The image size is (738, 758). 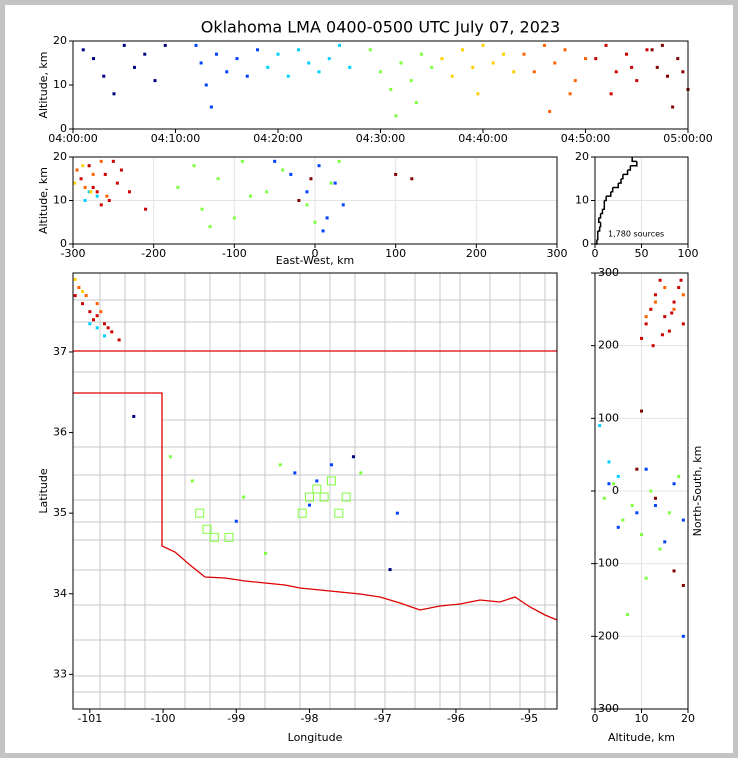 What do you see at coordinates (315, 737) in the screenshot?
I see `x-axis-label: Longitude` at bounding box center [315, 737].